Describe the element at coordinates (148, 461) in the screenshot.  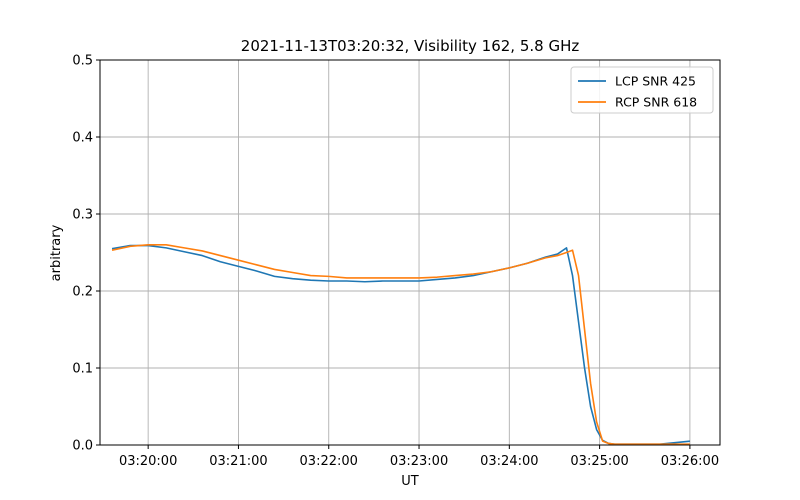
I see `x-tick-label: 03:20:00` at that location.